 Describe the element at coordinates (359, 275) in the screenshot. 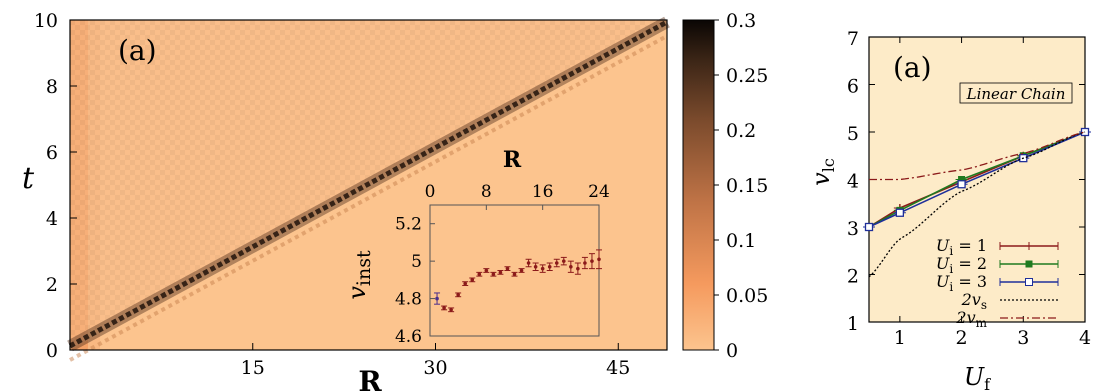

I see `inset-y-axis-label: vinst` at that location.